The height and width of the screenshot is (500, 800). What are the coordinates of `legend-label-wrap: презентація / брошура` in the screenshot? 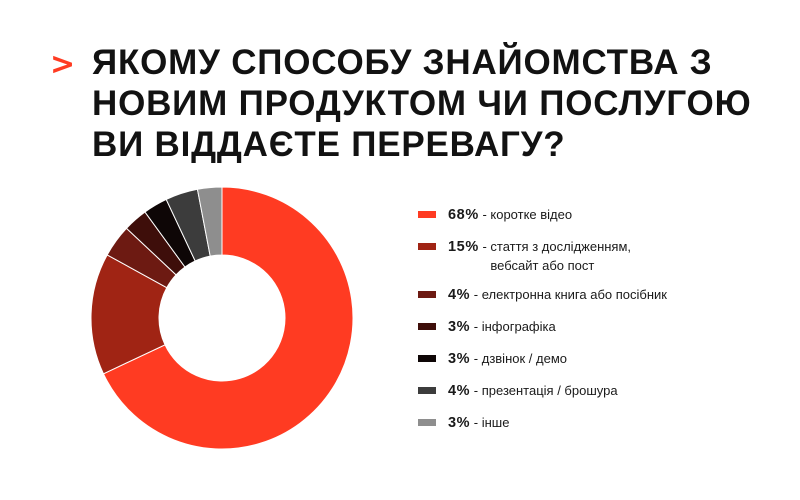 It's located at (550, 390).